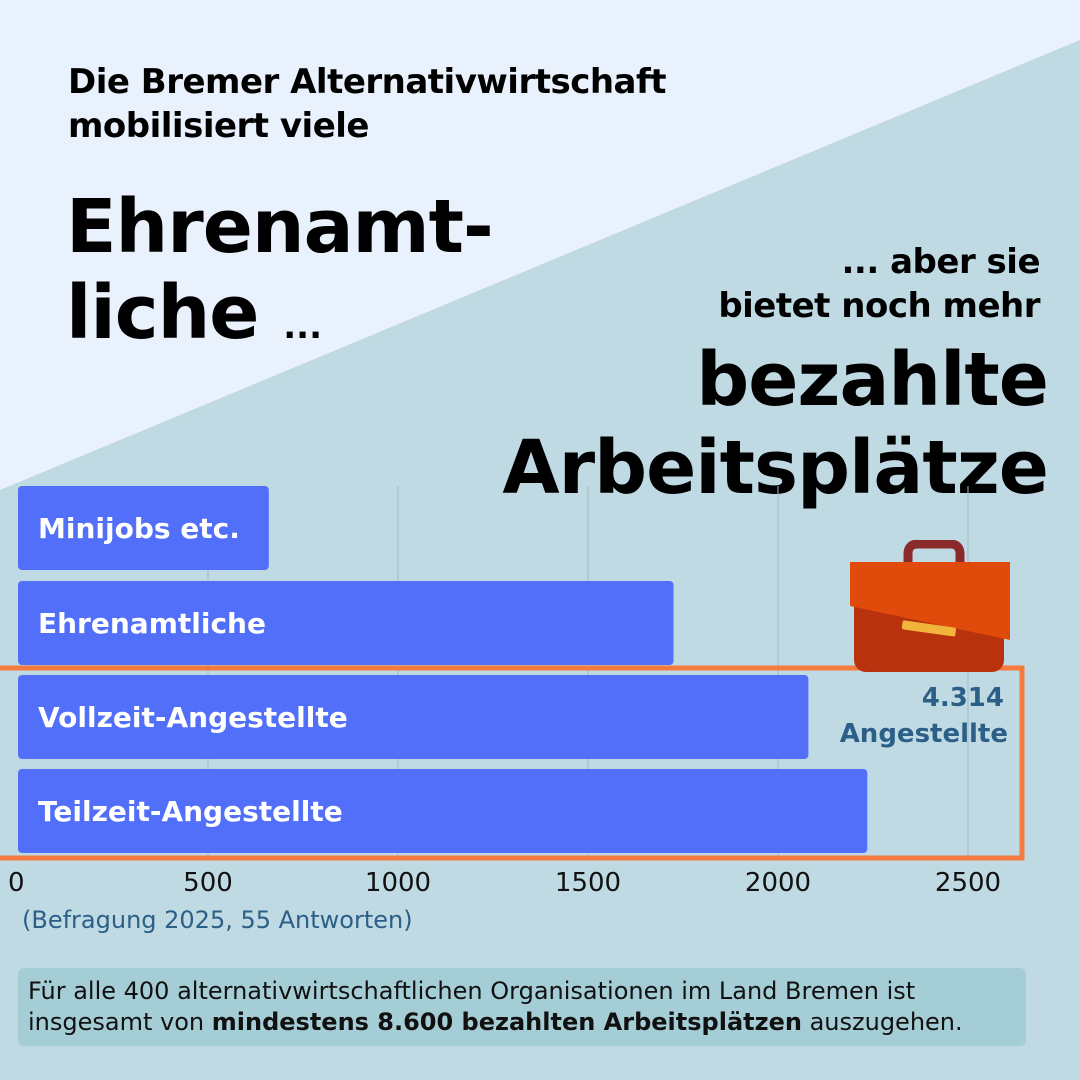  What do you see at coordinates (882, 1022) in the screenshot?
I see `footer-text-2: auszugehen.` at bounding box center [882, 1022].